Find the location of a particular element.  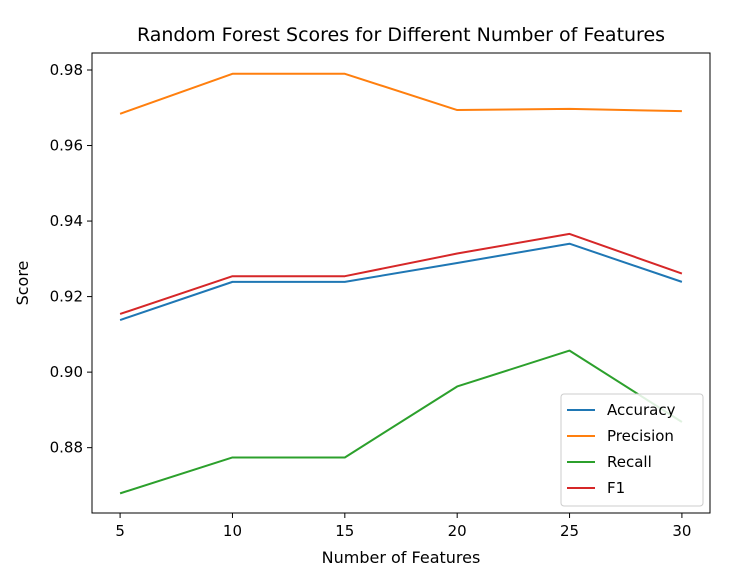

legend: Accuracy Precision Recall F1 is located at coordinates (632, 450).